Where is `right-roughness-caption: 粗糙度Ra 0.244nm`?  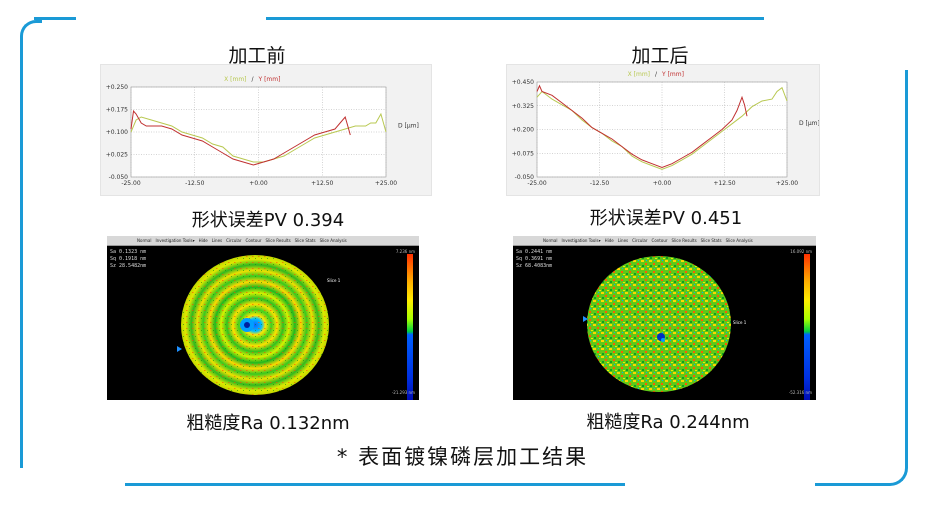 right-roughness-caption: 粗糙度Ra 0.244nm is located at coordinates (668, 422).